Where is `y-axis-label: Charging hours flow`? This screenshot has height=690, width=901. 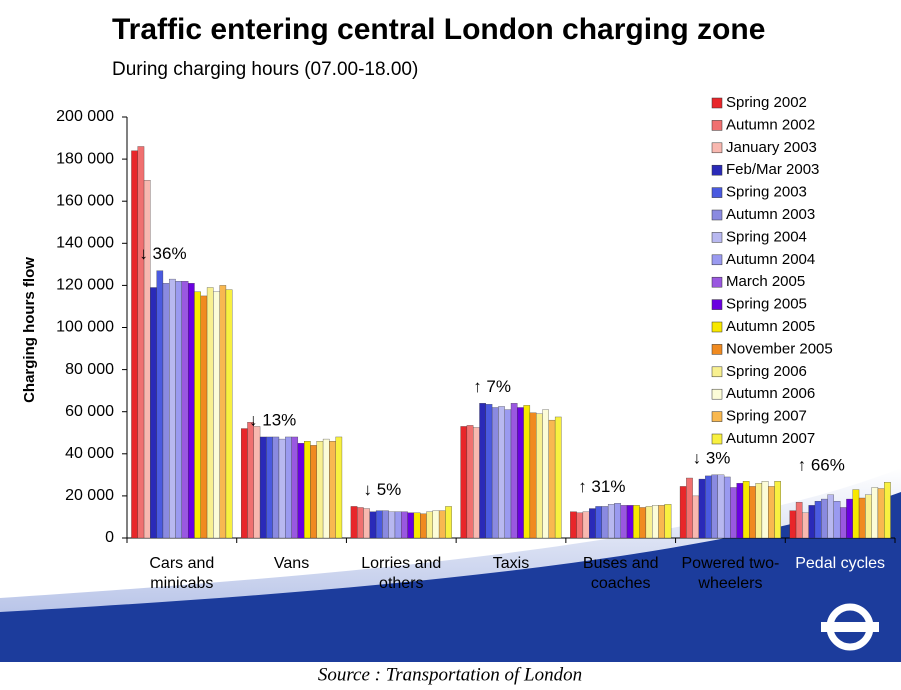
y-axis-label: Charging hours flow is located at coordinates (29, 330).